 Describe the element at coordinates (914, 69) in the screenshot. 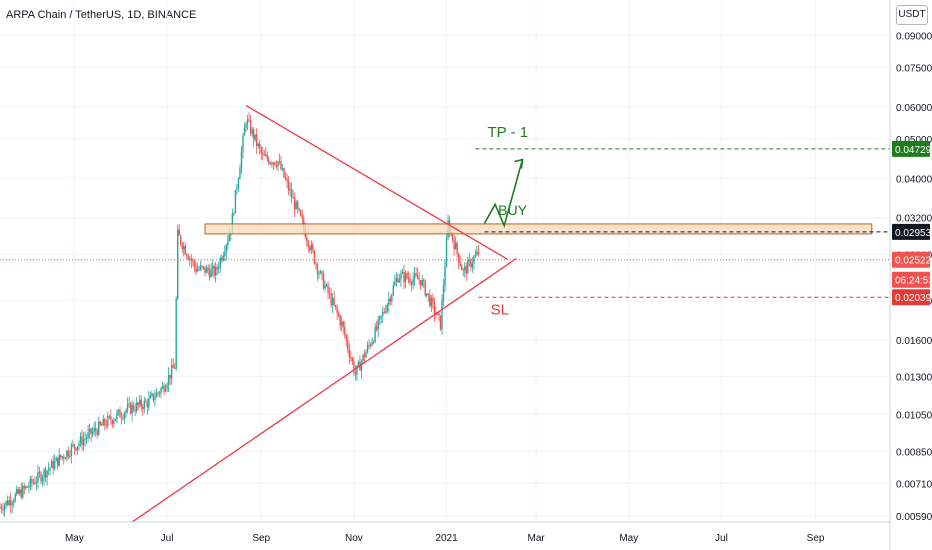

I see `y-tick-label: 0.07500` at that location.